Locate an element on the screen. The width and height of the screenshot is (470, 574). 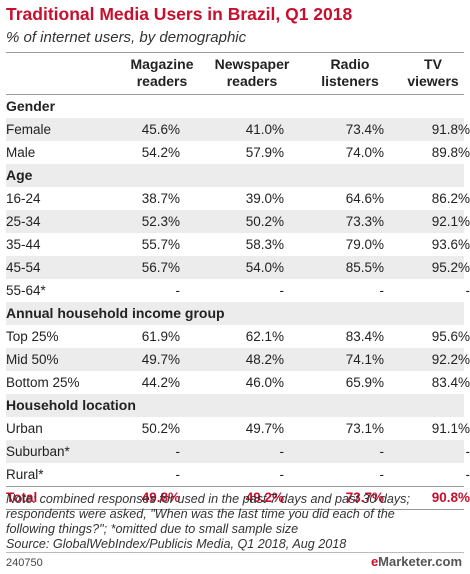
value-cell: 50.2% is located at coordinates (264, 221).